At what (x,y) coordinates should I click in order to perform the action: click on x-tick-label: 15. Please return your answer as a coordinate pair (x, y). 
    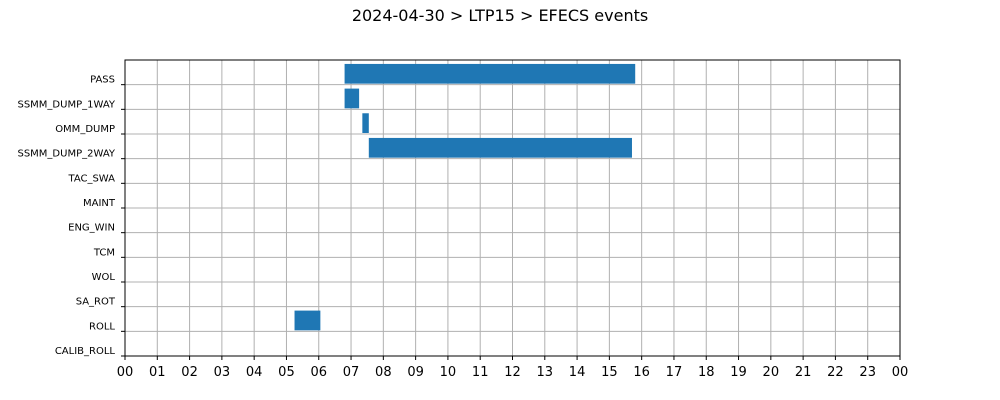
    Looking at the image, I should click on (609, 372).